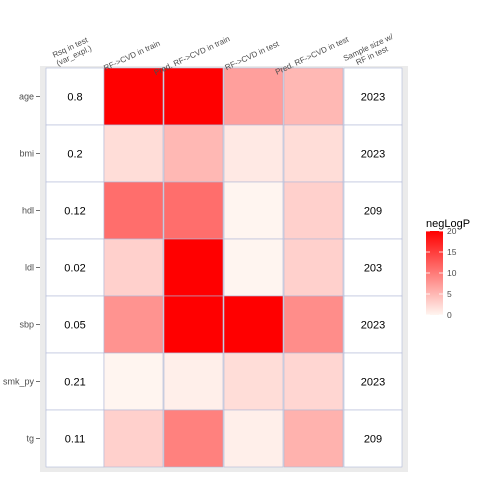 The image size is (480, 480). I want to click on color-legend: negLogP 0 5 10 15 20, so click(448, 269).